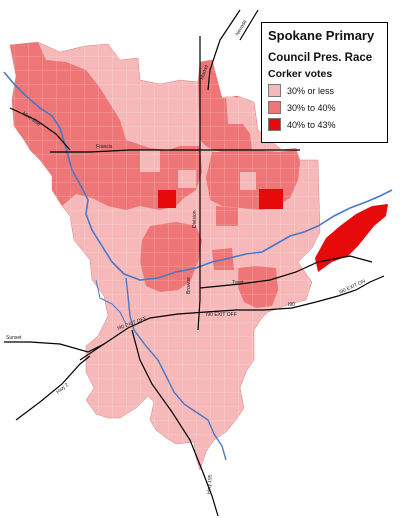 The width and height of the screenshot is (400, 518). I want to click on legend-swatch-mid, so click(274, 107).